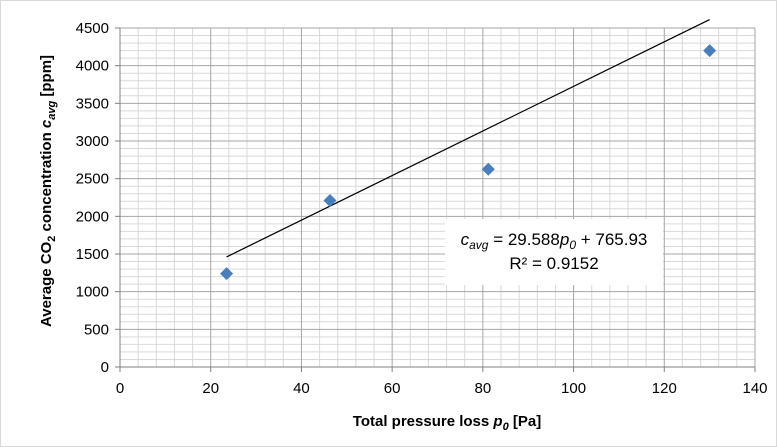 The height and width of the screenshot is (447, 777). Describe the element at coordinates (48, 191) in the screenshot. I see `y-axis-title: Average CO2 concentration cavg [ppm]` at that location.